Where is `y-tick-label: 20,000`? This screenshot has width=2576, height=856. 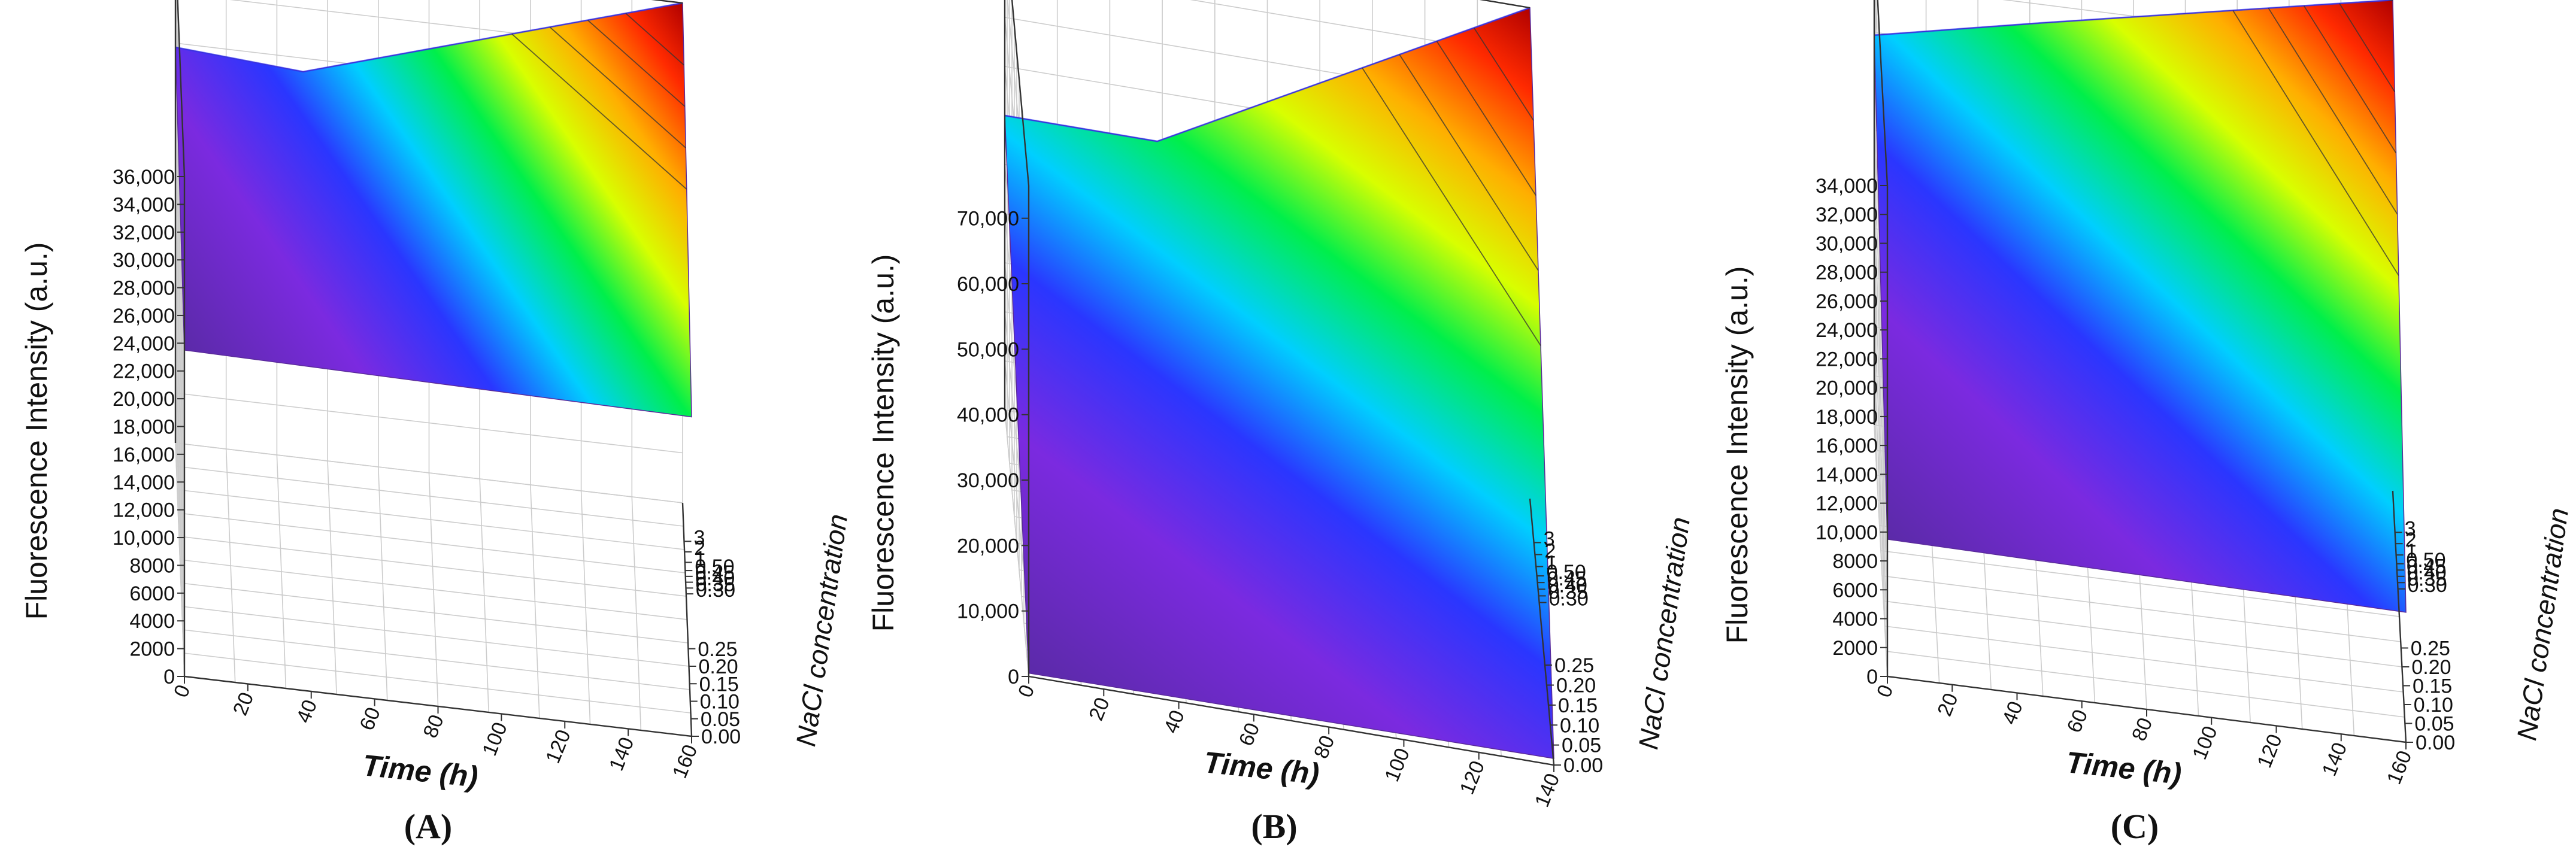
y-tick-label: 20,000 is located at coordinates (1847, 388).